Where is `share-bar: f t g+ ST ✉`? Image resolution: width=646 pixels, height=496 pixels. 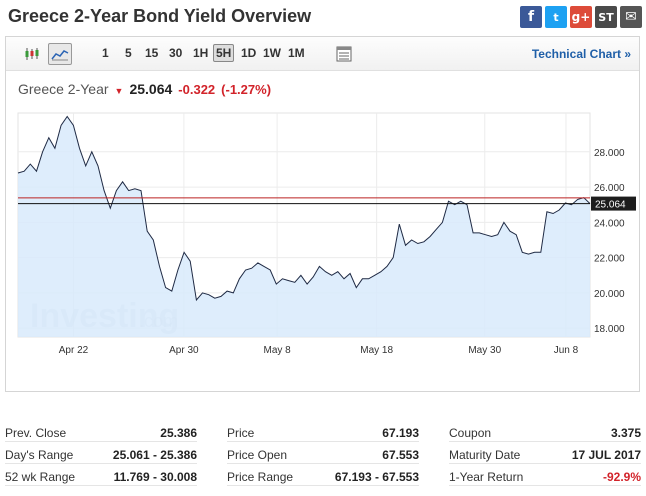
share-bar: f t g+ ST ✉ is located at coordinates (581, 17).